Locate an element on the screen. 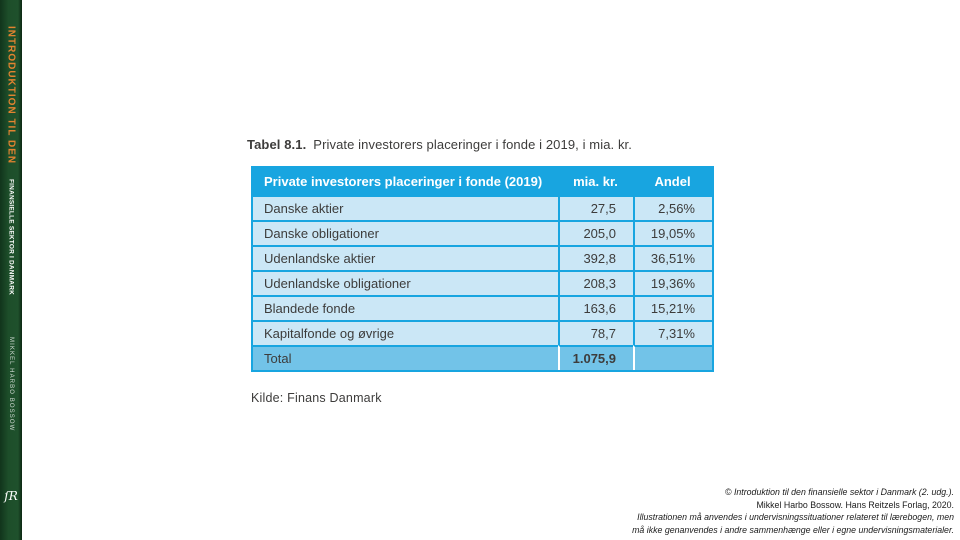 The width and height of the screenshot is (960, 540). row-amount: 208,3 is located at coordinates (595, 282).